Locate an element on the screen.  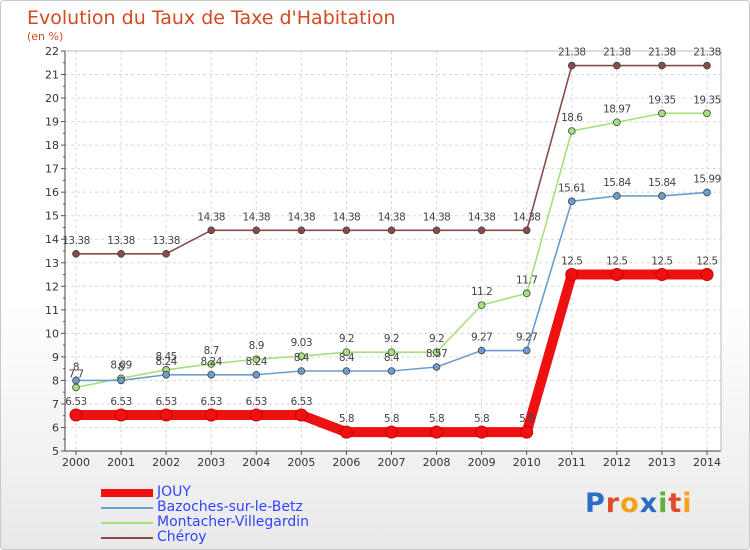
data-label: 9.27 is located at coordinates (526, 338).